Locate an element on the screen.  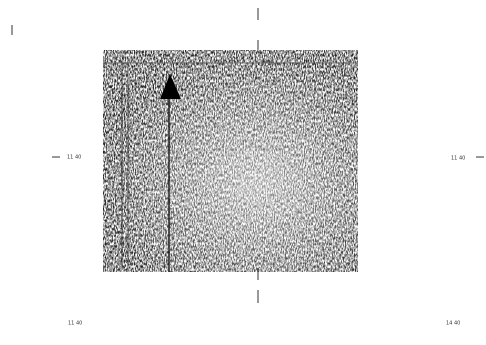
label-bottom-right: 14 40 is located at coordinates (453, 324).